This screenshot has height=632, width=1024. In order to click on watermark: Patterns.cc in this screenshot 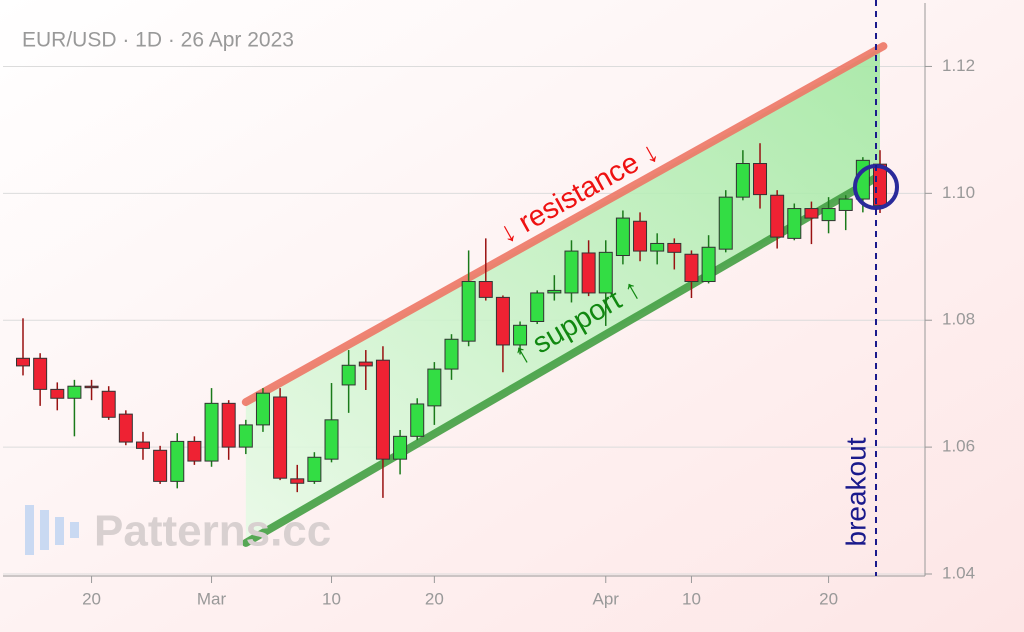, I will do `click(212, 531)`.